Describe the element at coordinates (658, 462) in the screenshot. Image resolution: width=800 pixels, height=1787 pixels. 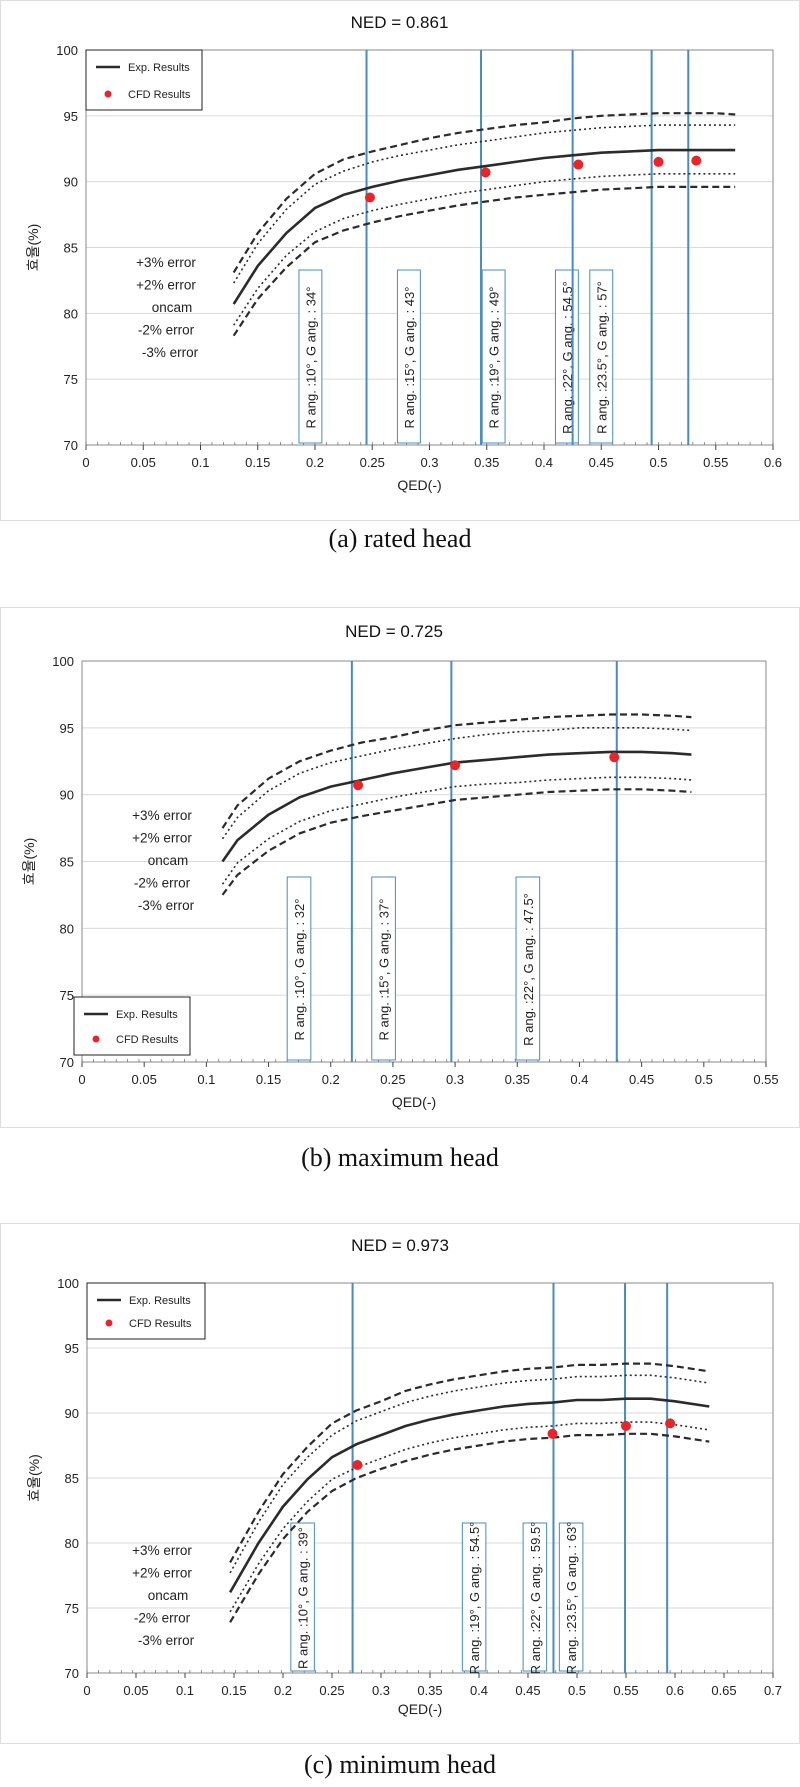
I see `x-tick-label: 0.5` at that location.